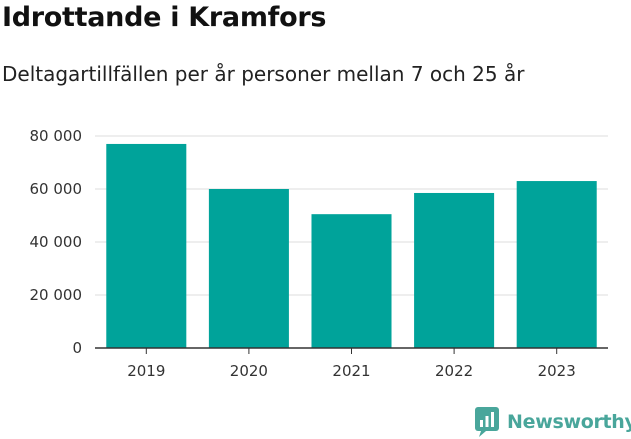  Describe the element at coordinates (351, 281) in the screenshot. I see `bar-2021` at that location.